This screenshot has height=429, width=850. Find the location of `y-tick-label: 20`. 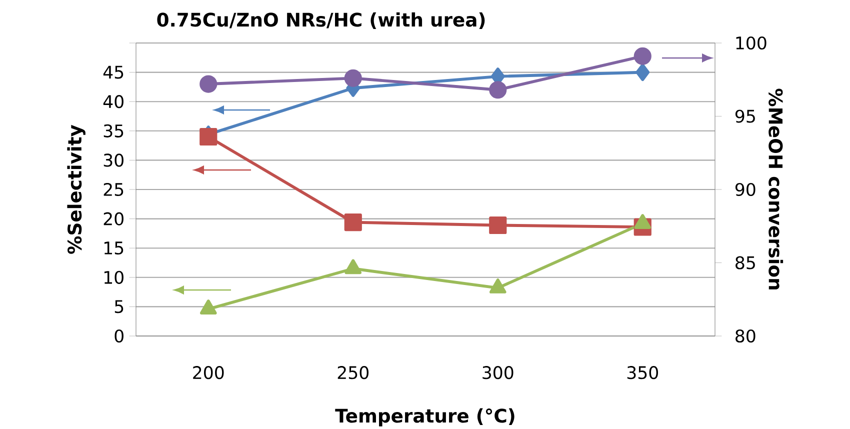

y-tick-label: 20 is located at coordinates (114, 219).